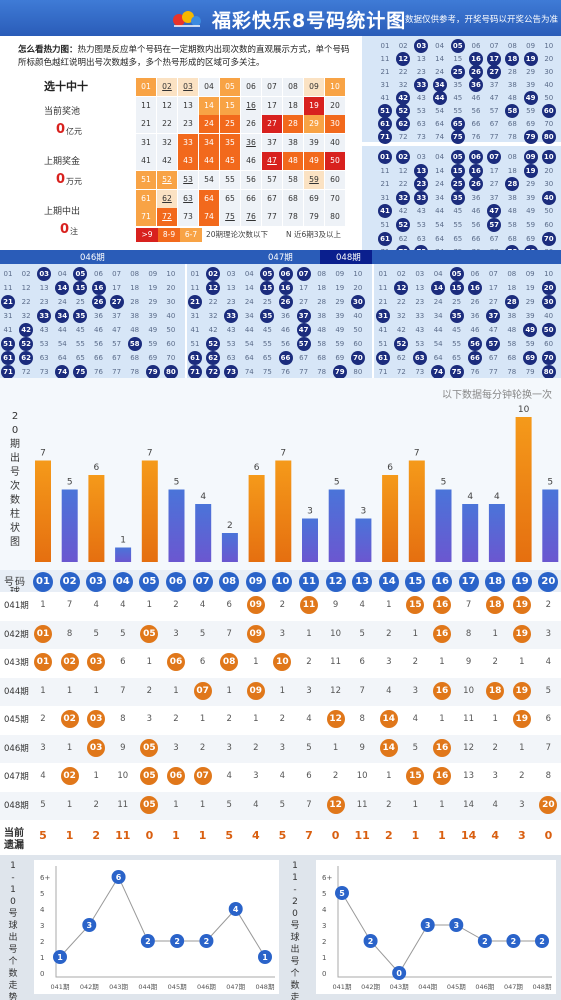 The width and height of the screenshot is (561, 1000). Describe the element at coordinates (439, 85) in the screenshot. I see `drawn-ball-34: 34` at that location.